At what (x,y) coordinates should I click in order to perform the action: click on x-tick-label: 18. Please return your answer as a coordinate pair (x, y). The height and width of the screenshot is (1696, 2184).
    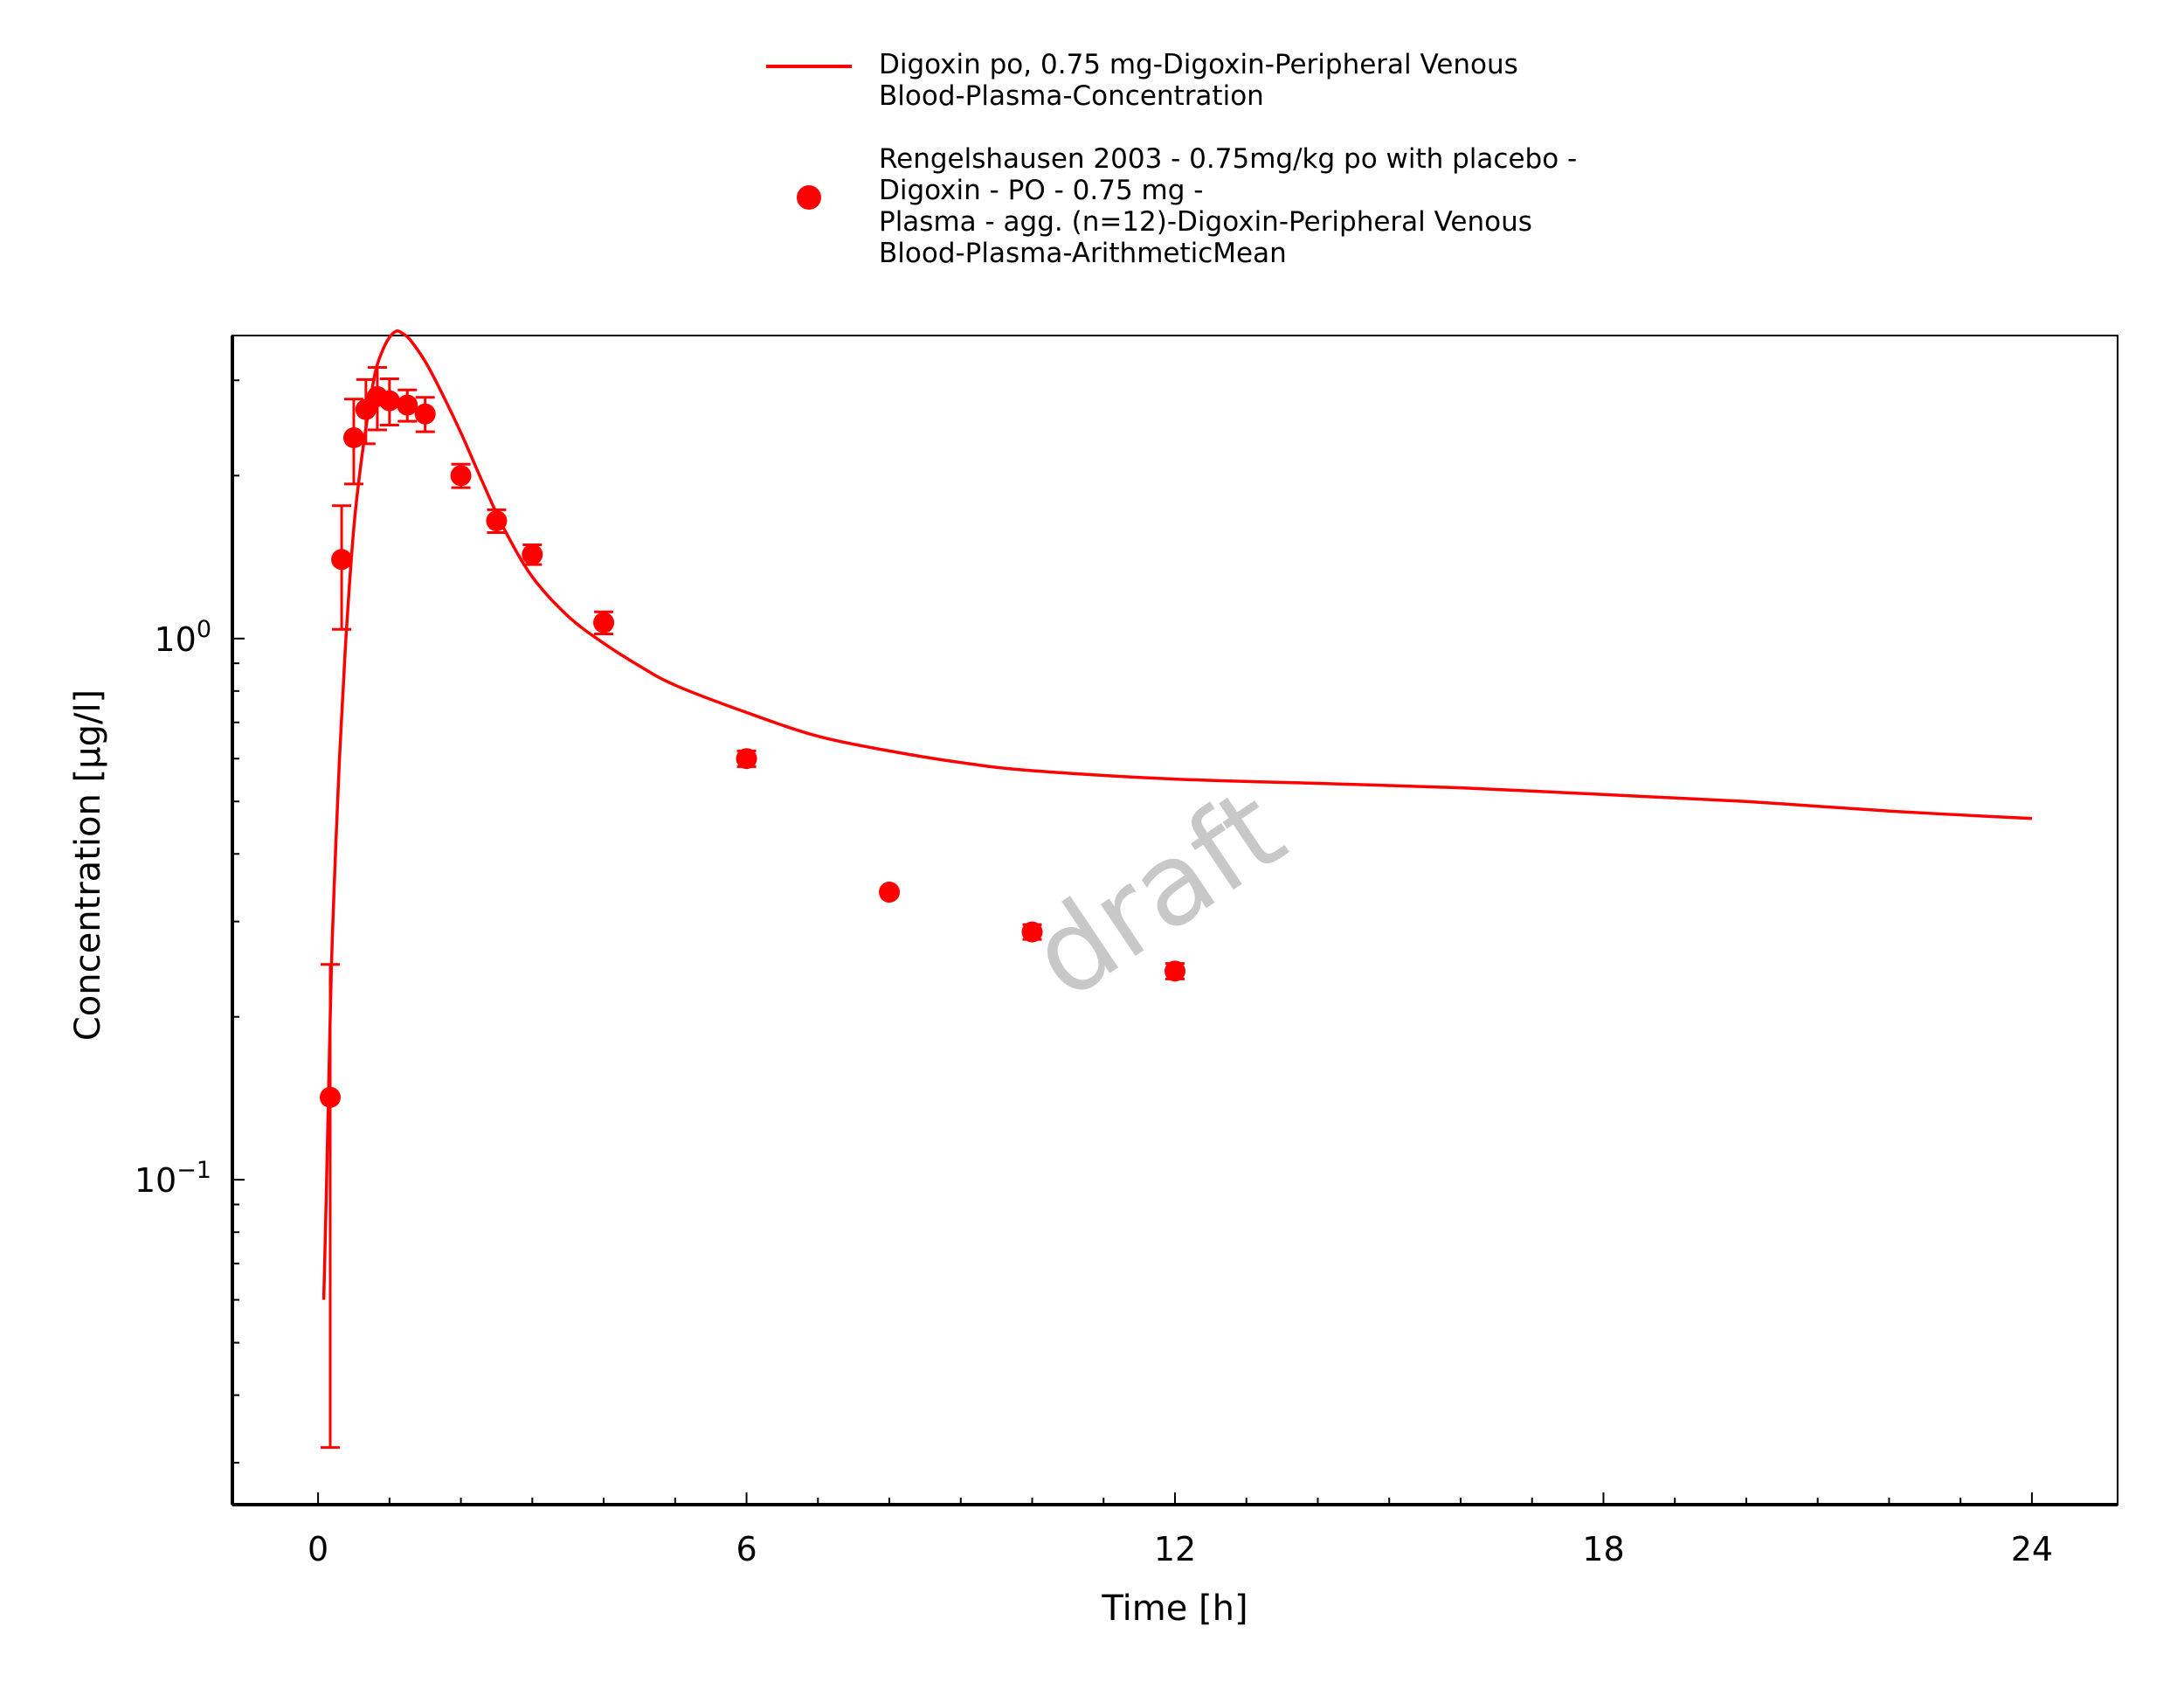
    Looking at the image, I should click on (1603, 1549).